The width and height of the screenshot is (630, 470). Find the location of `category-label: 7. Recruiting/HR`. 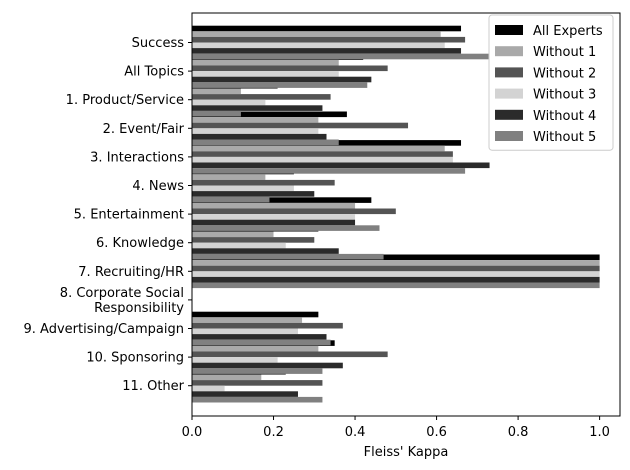

category-label: 7. Recruiting/HR is located at coordinates (131, 272).